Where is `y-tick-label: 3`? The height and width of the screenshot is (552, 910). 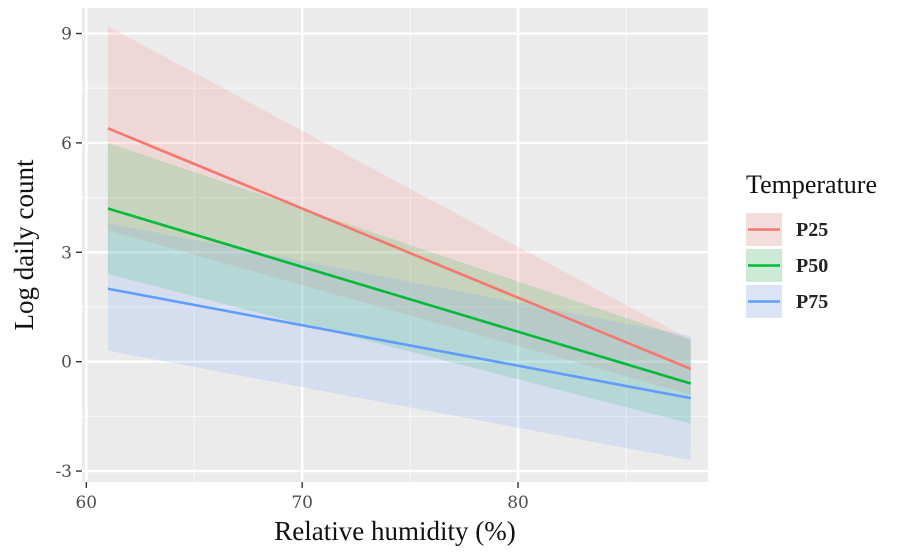 y-tick-label: 3 is located at coordinates (66, 253).